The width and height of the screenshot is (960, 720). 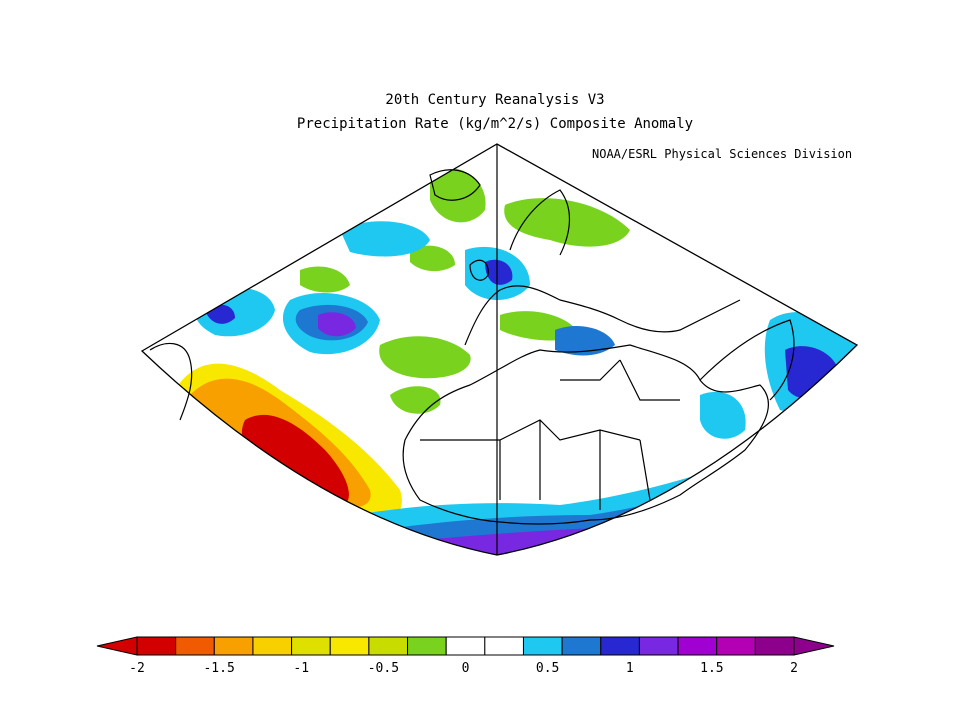 I want to click on wet-band-equatorial-mid, so click(x=585, y=507).